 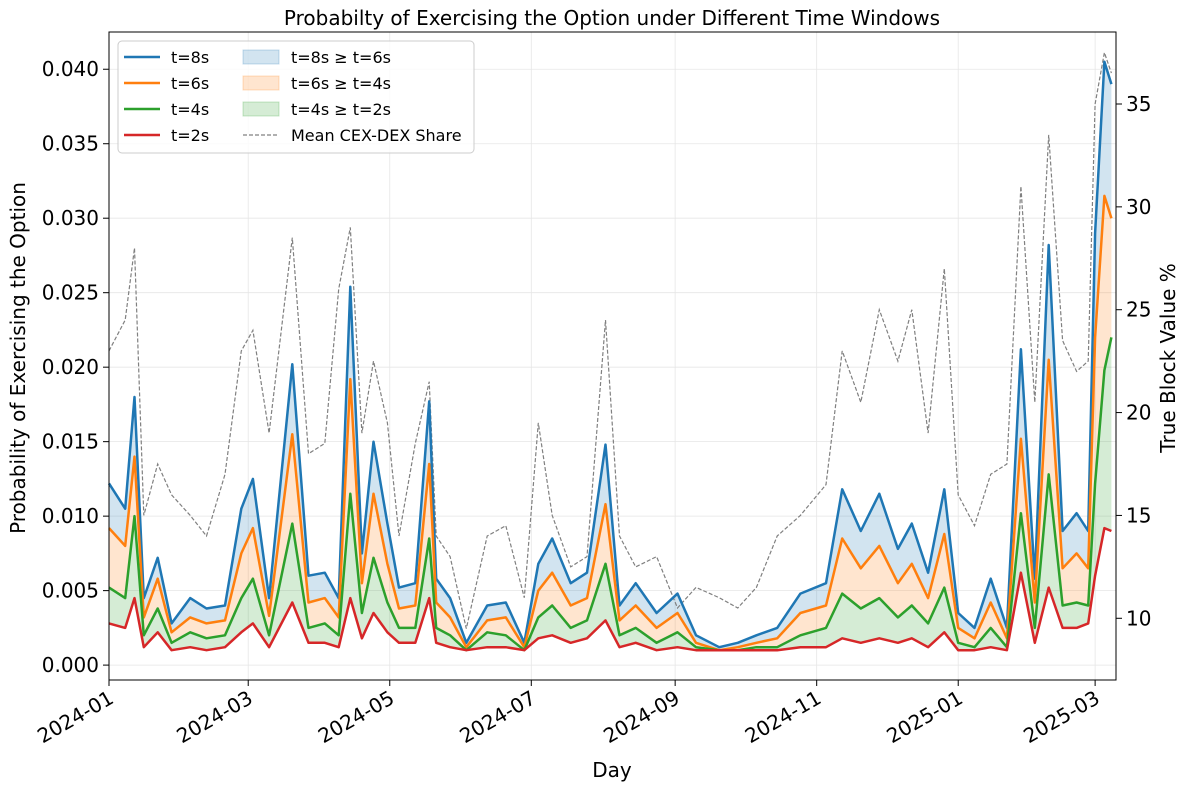 I want to click on x-axis-label: Day, so click(x=612, y=770).